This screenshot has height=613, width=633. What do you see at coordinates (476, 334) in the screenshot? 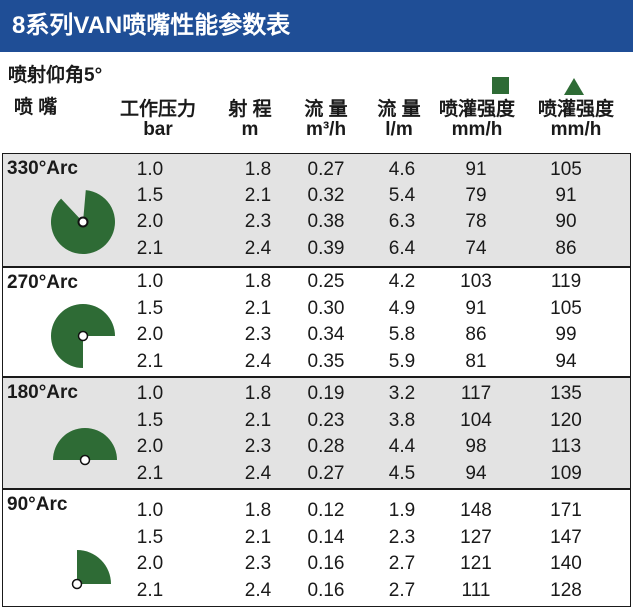
I see `precip-square-cell: 86` at bounding box center [476, 334].